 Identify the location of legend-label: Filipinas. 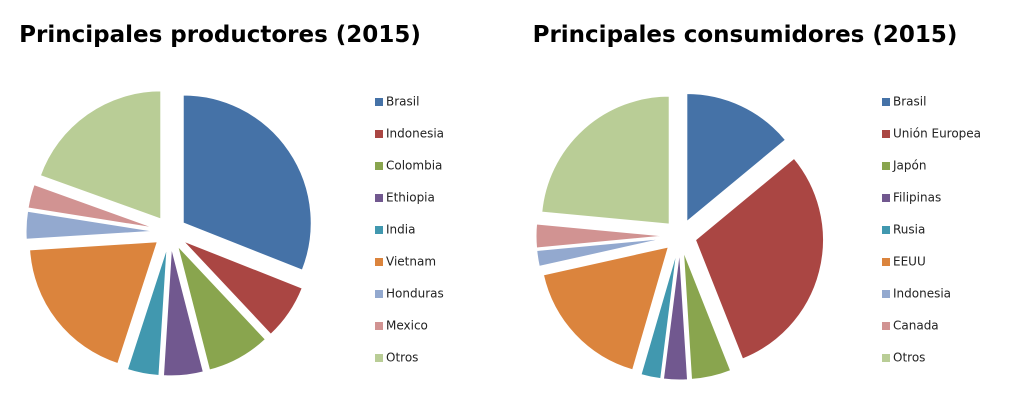
(917, 198).